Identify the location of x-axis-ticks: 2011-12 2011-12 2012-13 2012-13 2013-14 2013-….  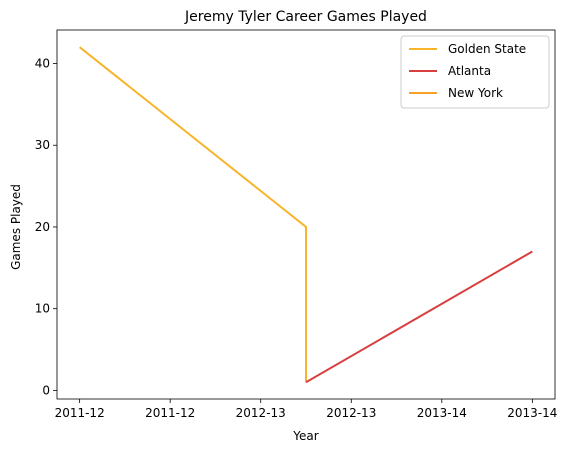
(306, 409).